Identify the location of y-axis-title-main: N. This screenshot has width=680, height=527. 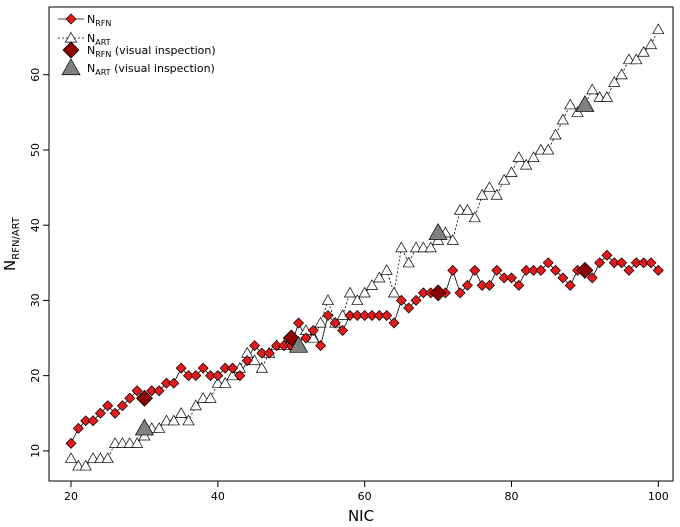
(10, 265).